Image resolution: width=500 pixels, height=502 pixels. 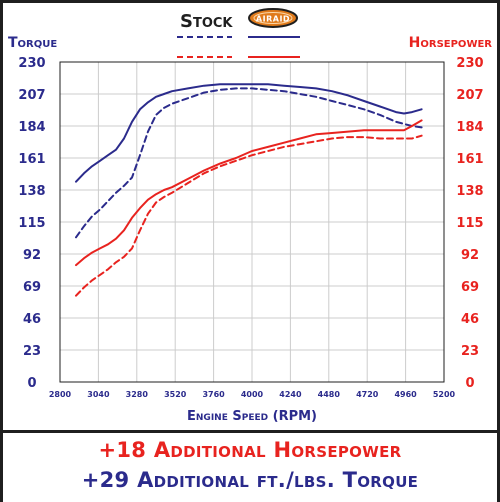 What do you see at coordinates (249, 133) in the screenshot?
I see `torque-airaid-line` at bounding box center [249, 133].